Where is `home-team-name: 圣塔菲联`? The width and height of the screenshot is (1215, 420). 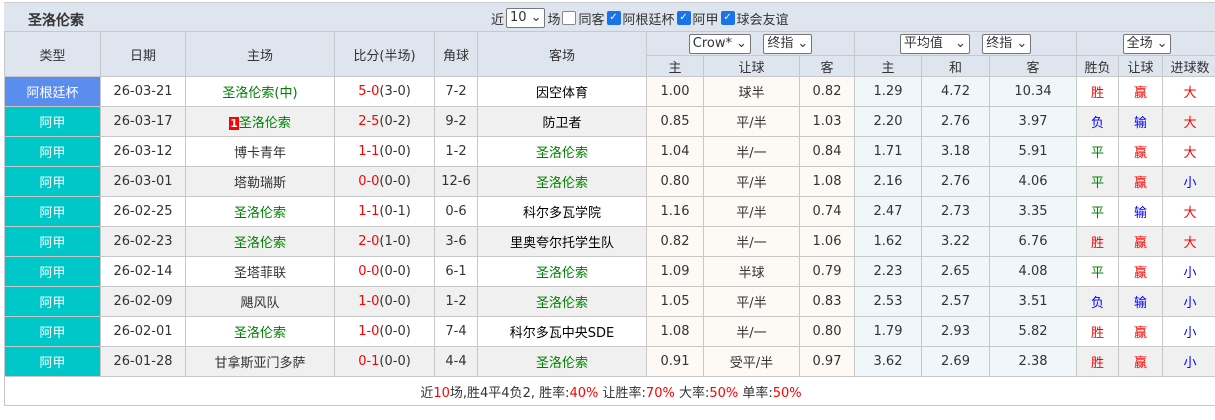
home-team-name: 圣塔菲联 is located at coordinates (259, 273).